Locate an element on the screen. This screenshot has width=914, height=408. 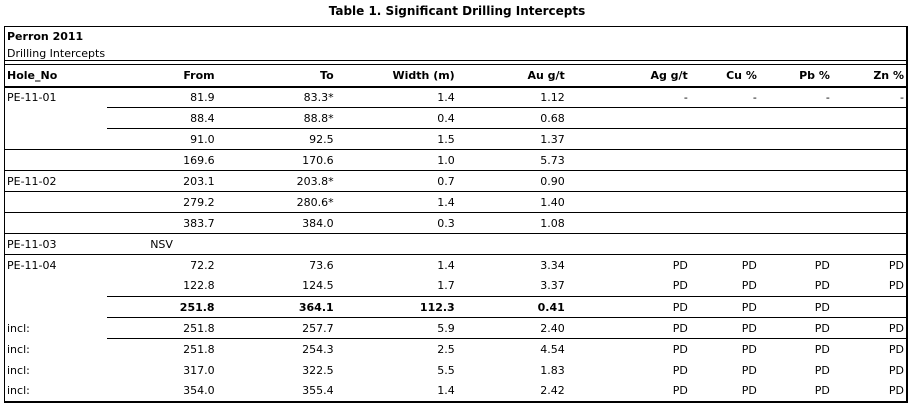
cell-width: 0.4 is located at coordinates (398, 118).